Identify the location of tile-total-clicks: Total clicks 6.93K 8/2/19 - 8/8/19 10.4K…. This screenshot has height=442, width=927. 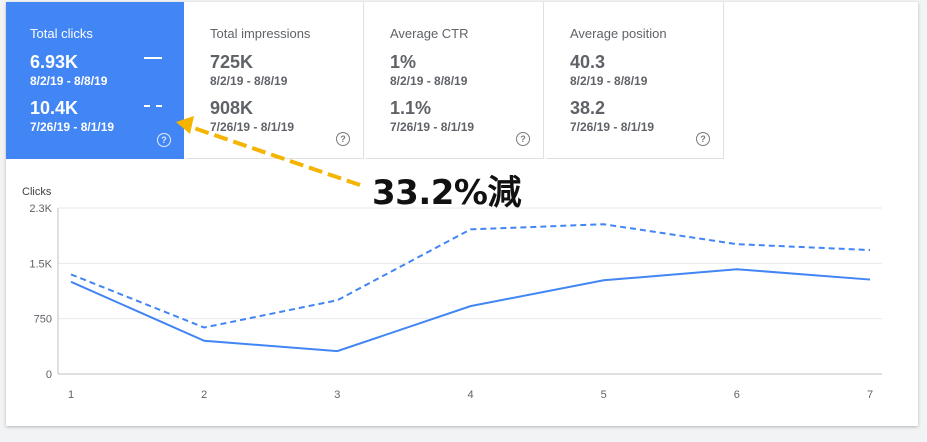
(95, 80).